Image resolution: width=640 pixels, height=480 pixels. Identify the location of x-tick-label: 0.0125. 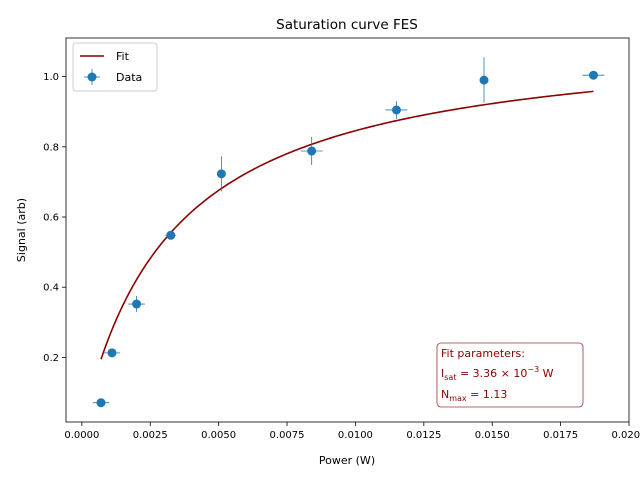
(423, 435).